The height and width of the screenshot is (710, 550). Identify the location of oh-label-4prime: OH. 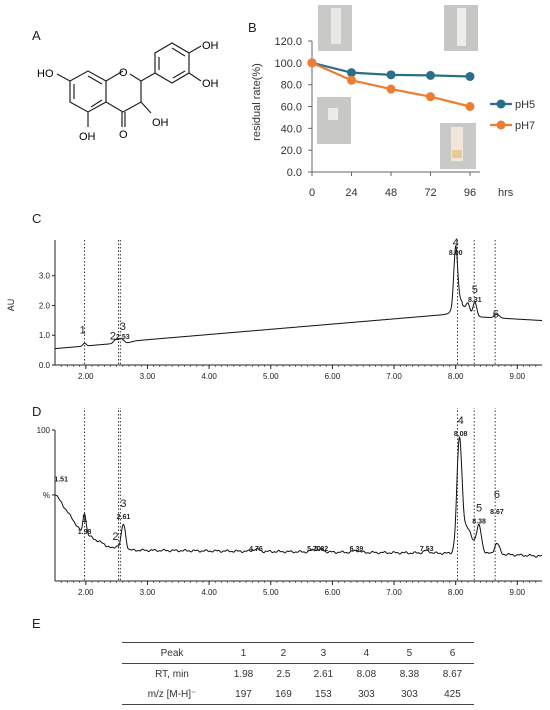
(210, 46).